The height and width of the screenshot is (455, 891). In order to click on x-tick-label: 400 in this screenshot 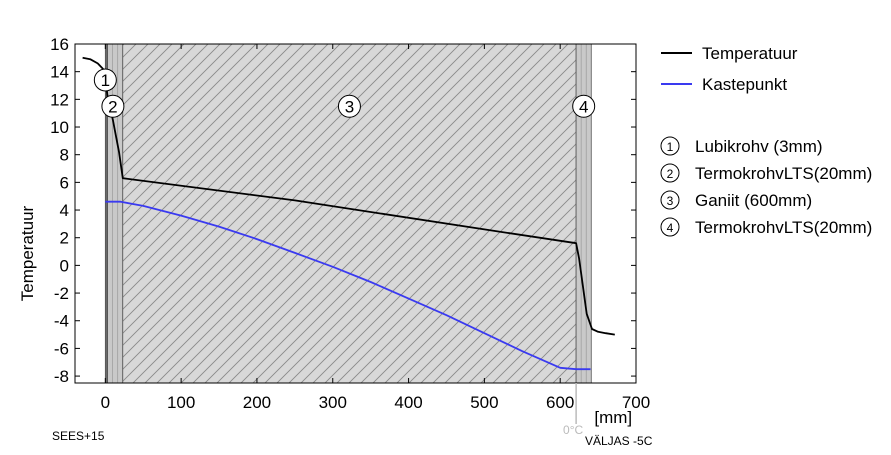, I will do `click(408, 402)`.